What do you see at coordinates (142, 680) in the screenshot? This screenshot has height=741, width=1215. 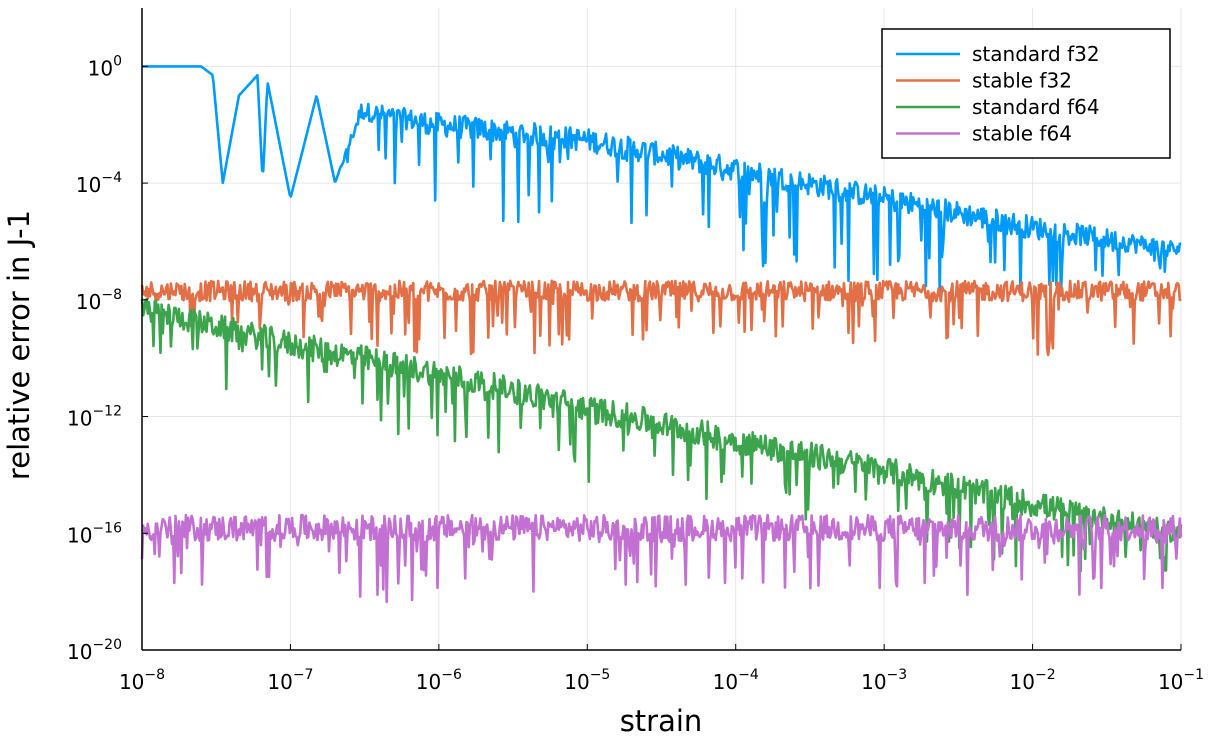 I see `x-tick-label: 10⁻⁸` at bounding box center [142, 680].